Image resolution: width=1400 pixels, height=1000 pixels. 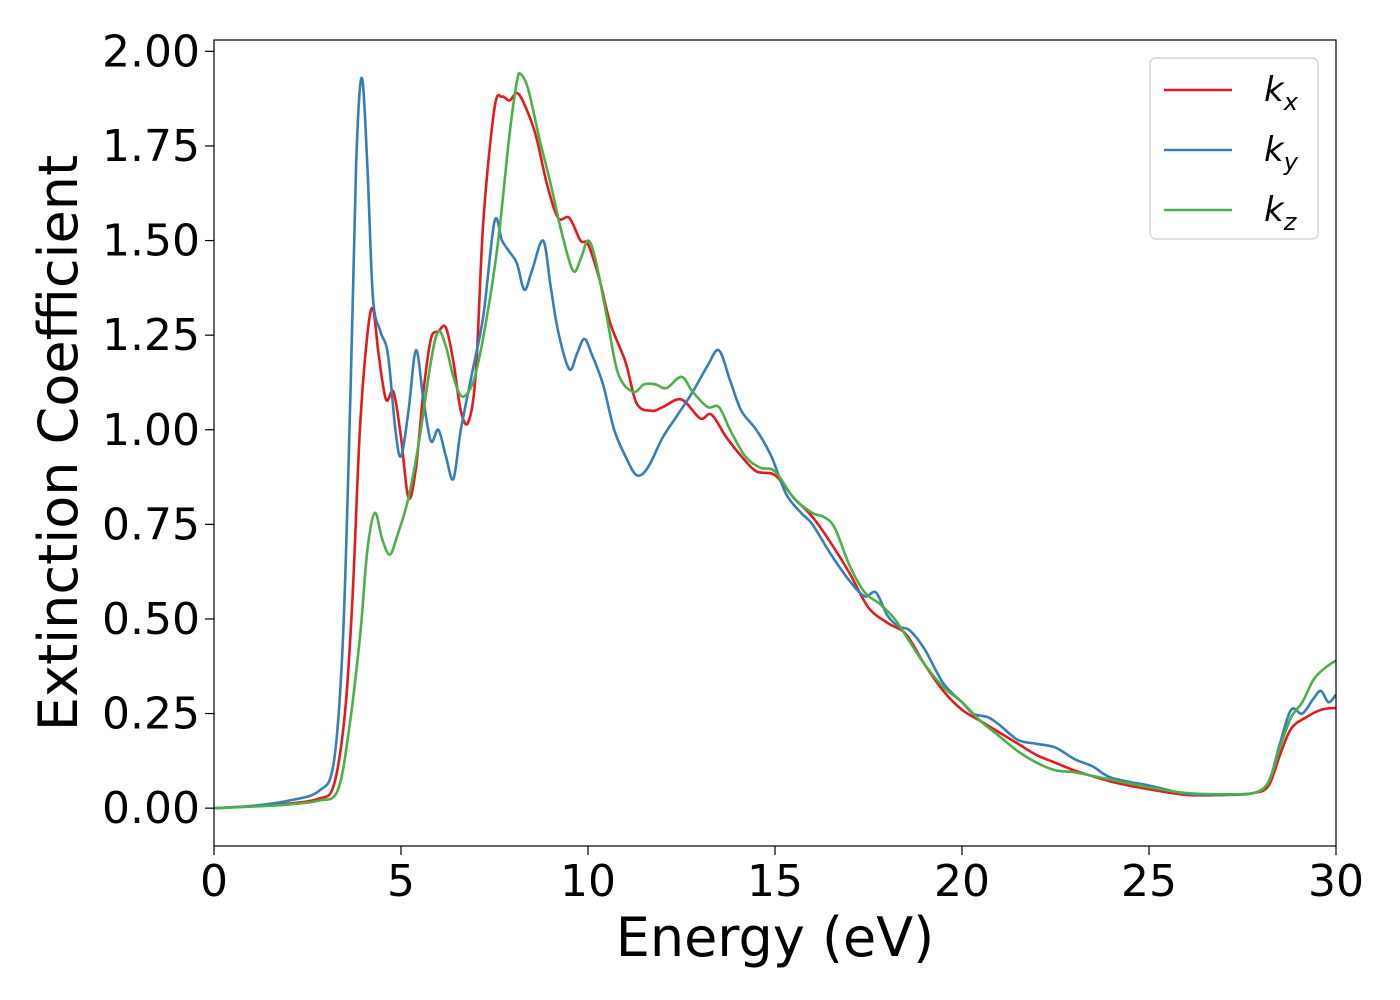 I want to click on x-tick-label: 5, so click(x=401, y=881).